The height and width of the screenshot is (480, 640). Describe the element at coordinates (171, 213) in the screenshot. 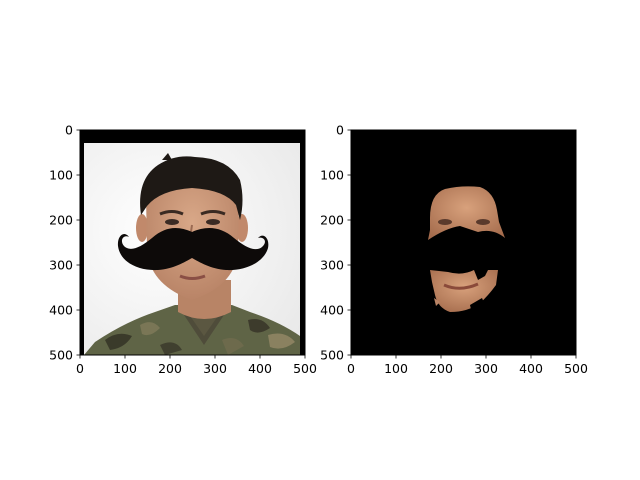

I see `left-eyebrow` at that location.